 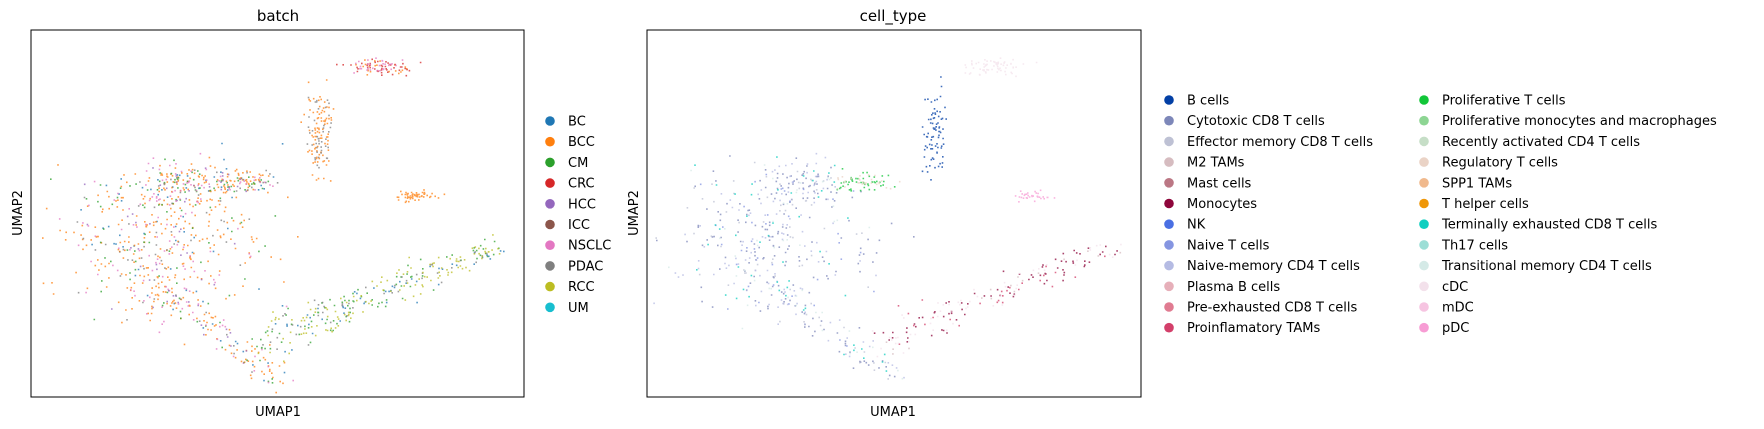 I want to click on legend-item: Proliferative monocytes and macrophages, so click(x=1568, y=121).